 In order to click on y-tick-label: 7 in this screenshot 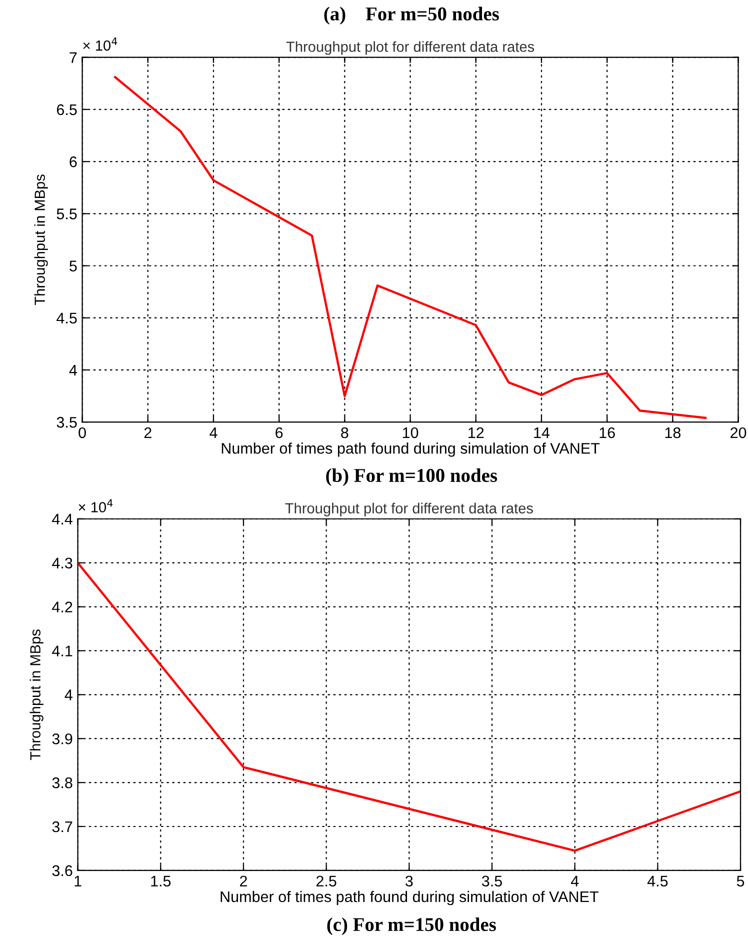, I will do `click(73, 57)`.